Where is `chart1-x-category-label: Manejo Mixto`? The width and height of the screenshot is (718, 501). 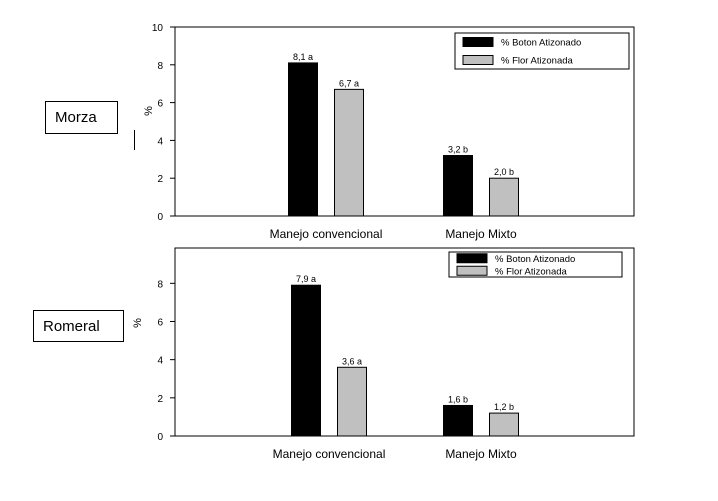 chart1-x-category-label: Manejo Mixto is located at coordinates (481, 234).